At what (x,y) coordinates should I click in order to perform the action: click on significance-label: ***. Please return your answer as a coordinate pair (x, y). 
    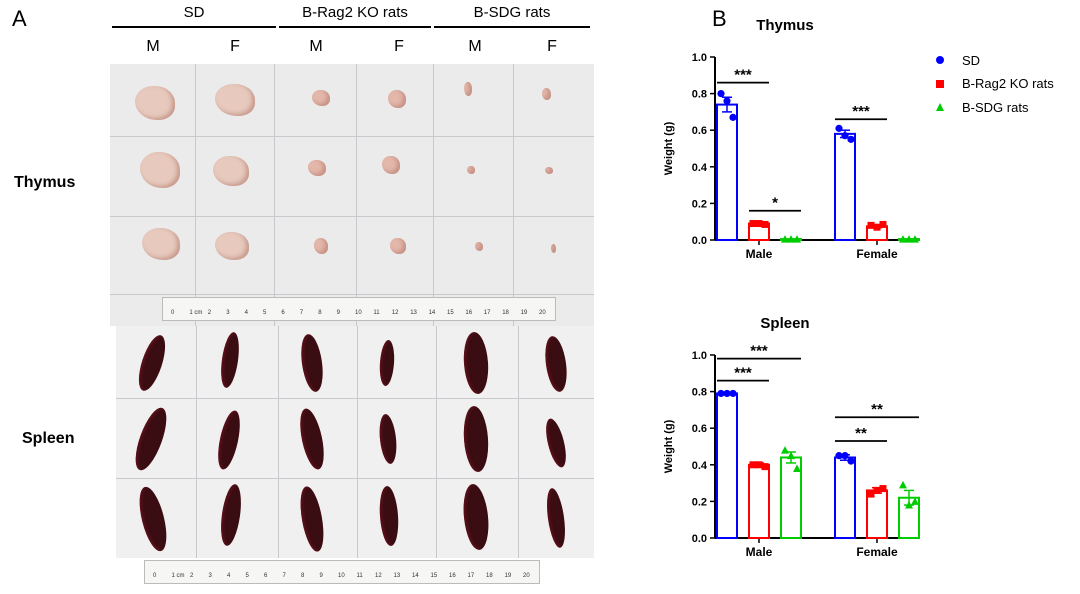
    Looking at the image, I should click on (861, 111).